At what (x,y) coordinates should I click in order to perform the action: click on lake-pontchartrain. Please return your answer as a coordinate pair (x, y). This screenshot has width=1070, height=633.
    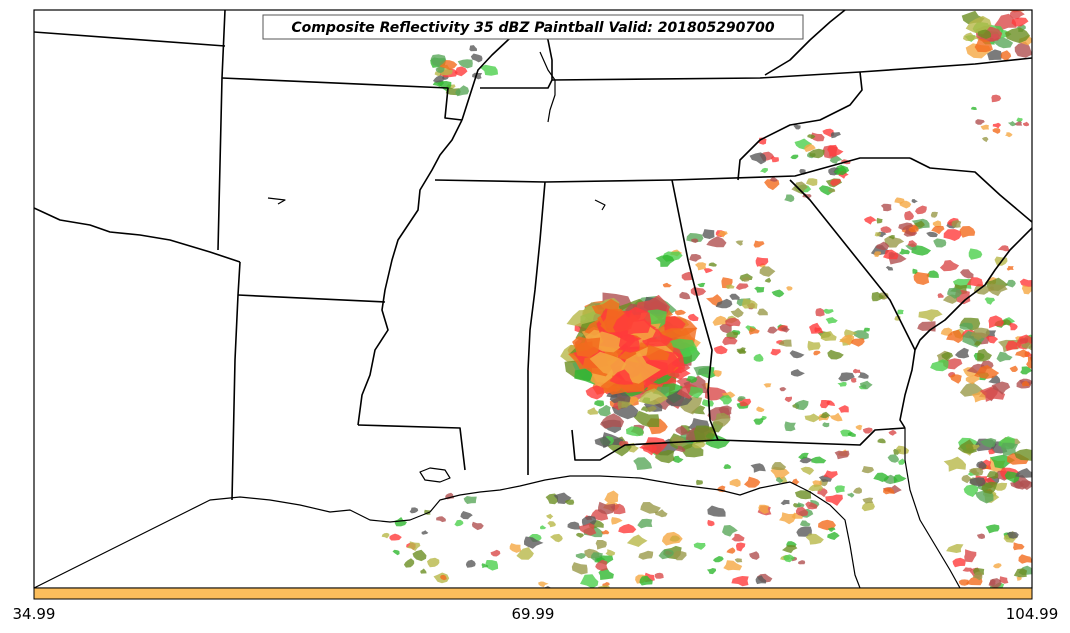
    Looking at the image, I should click on (435, 475).